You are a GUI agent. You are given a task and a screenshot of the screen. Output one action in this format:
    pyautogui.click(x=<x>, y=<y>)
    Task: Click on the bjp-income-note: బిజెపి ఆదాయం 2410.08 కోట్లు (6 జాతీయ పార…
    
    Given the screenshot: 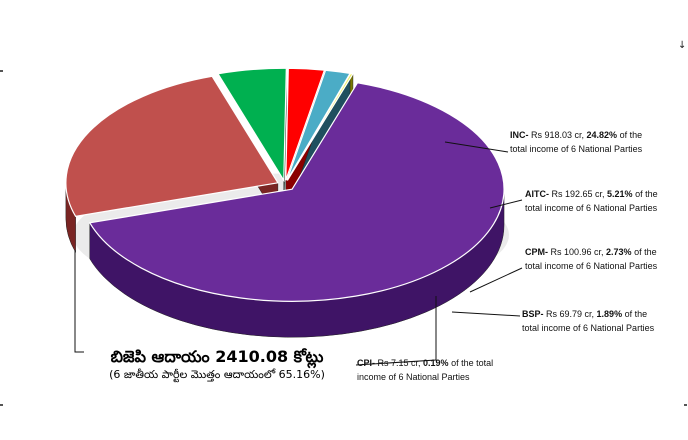 What is the action you would take?
    pyautogui.click(x=217, y=365)
    